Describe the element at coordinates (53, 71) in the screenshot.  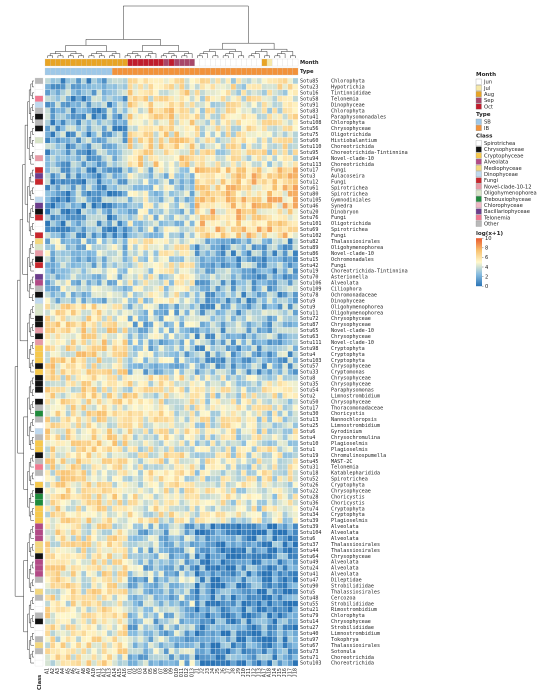
I see `type-annotation-cell` at that location.